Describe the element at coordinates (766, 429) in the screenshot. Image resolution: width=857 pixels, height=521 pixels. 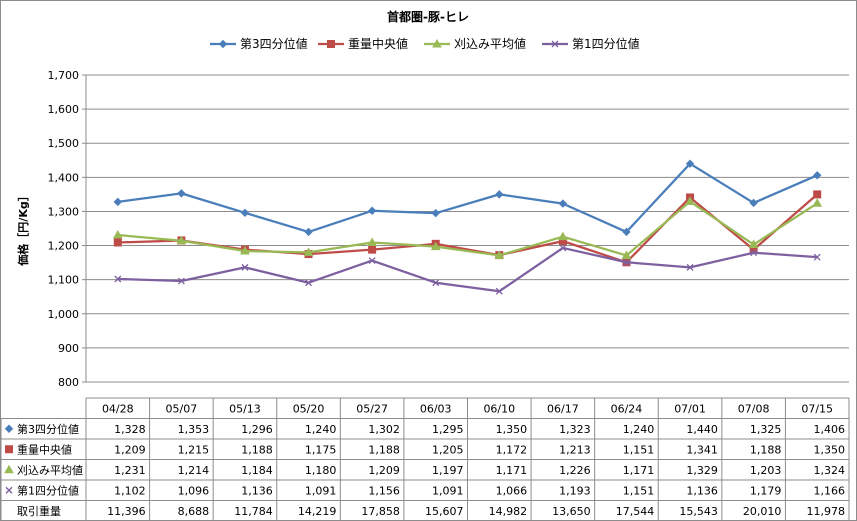
I see `table-cell: 1,325` at that location.